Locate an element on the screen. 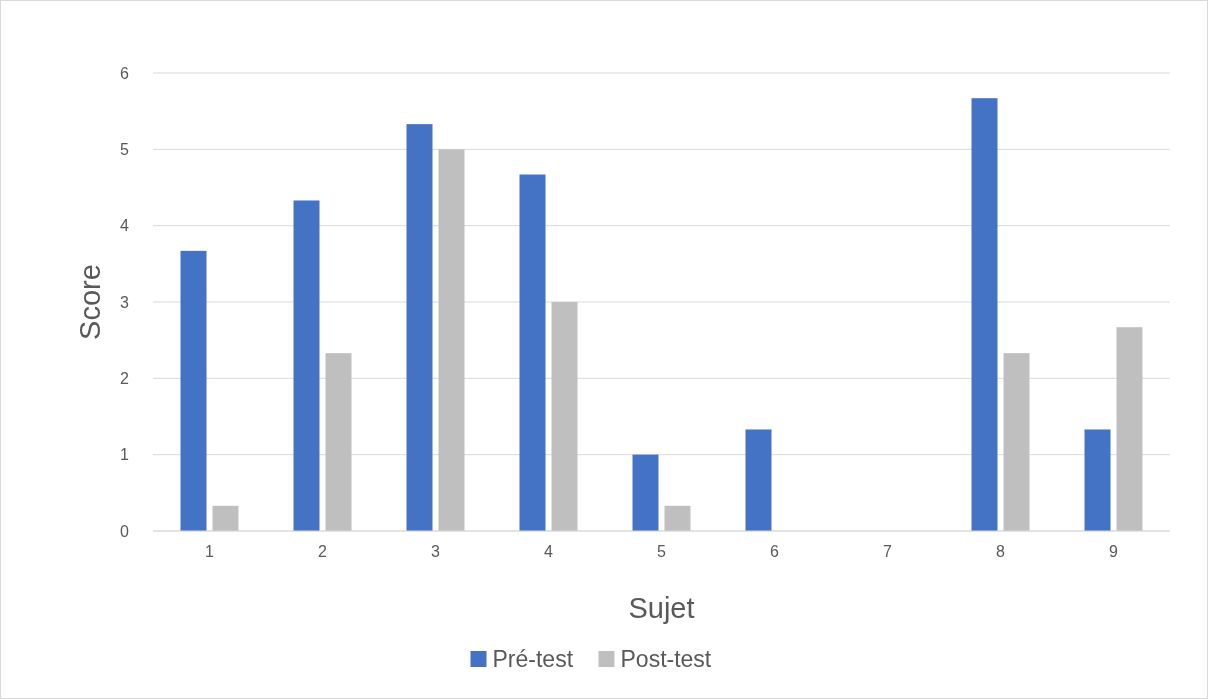  x-tick-label: 9 is located at coordinates (1114, 551).